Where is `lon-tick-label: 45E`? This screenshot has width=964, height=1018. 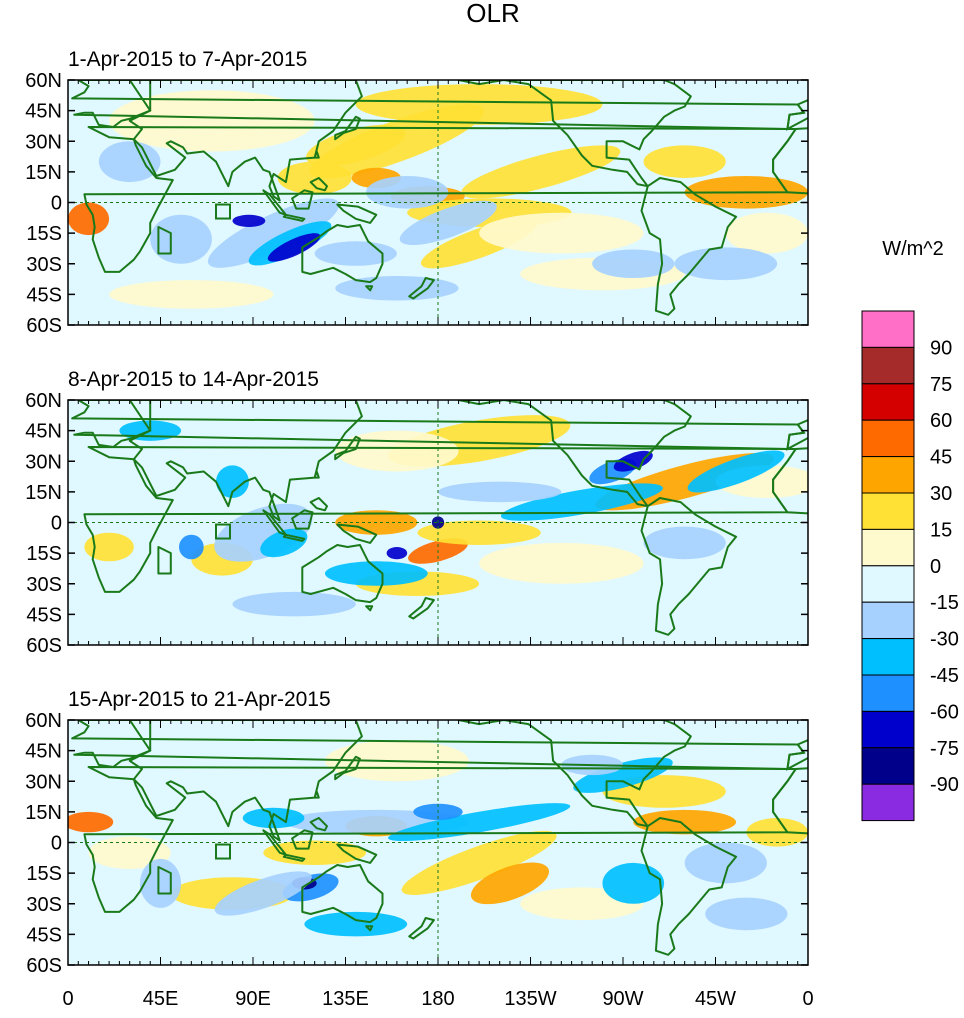 lon-tick-label: 45E is located at coordinates (161, 999).